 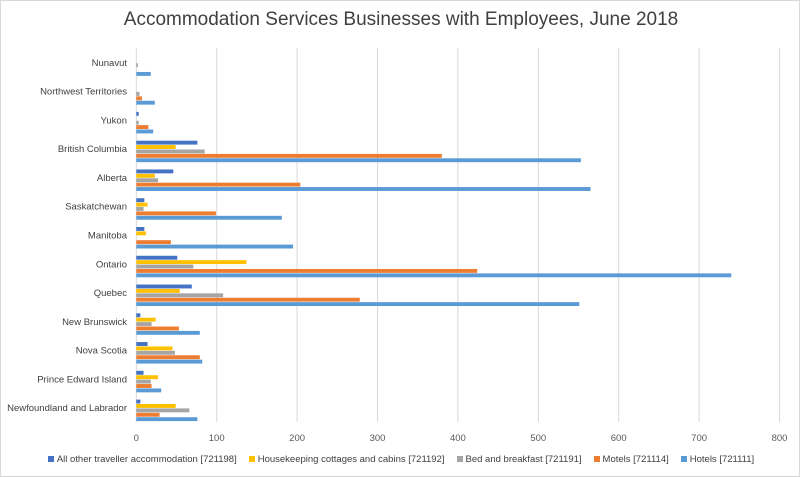 I want to click on y-category-label: Manitoba, so click(x=108, y=236).